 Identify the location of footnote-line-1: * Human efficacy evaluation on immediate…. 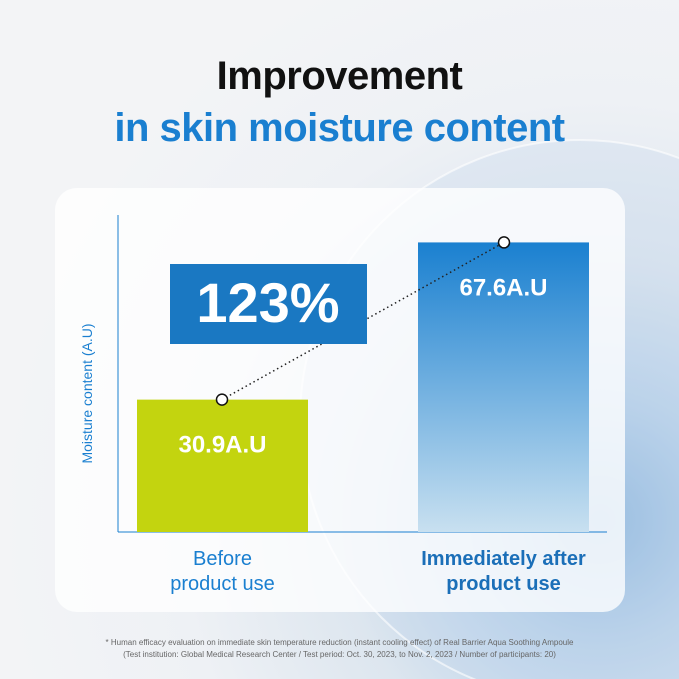
(339, 642).